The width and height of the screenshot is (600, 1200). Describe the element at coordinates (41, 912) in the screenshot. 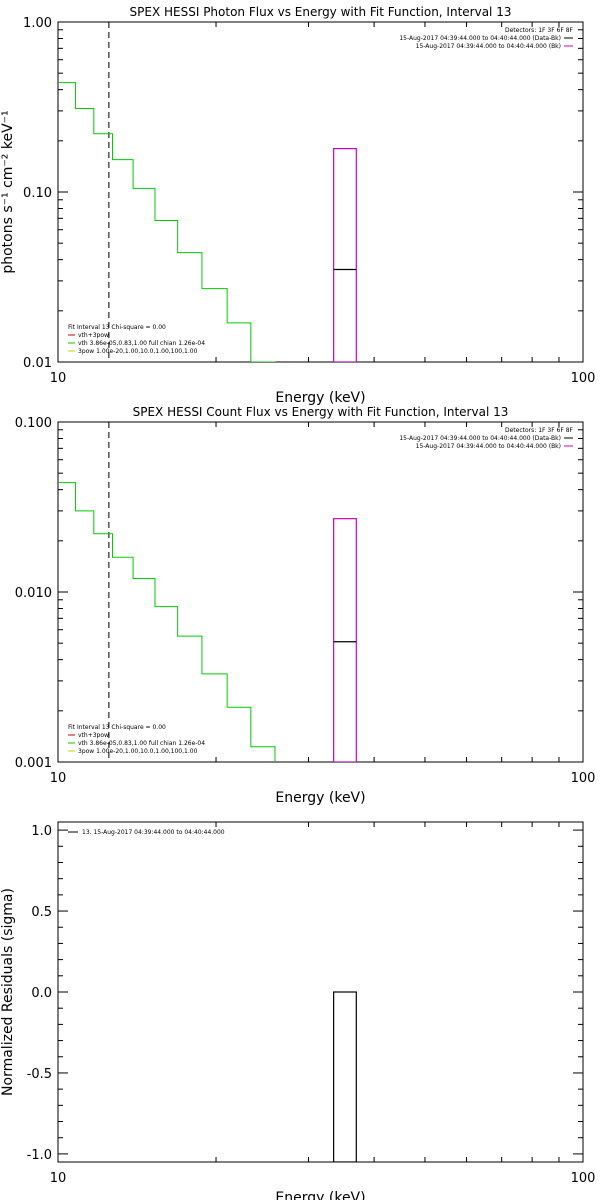

I see `y-tick-label: 0.5` at that location.